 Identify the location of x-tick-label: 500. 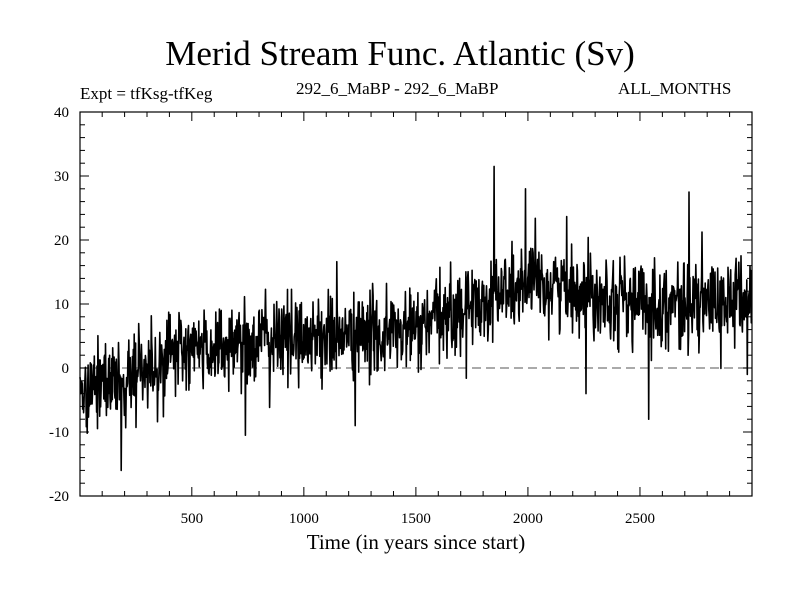
(192, 519).